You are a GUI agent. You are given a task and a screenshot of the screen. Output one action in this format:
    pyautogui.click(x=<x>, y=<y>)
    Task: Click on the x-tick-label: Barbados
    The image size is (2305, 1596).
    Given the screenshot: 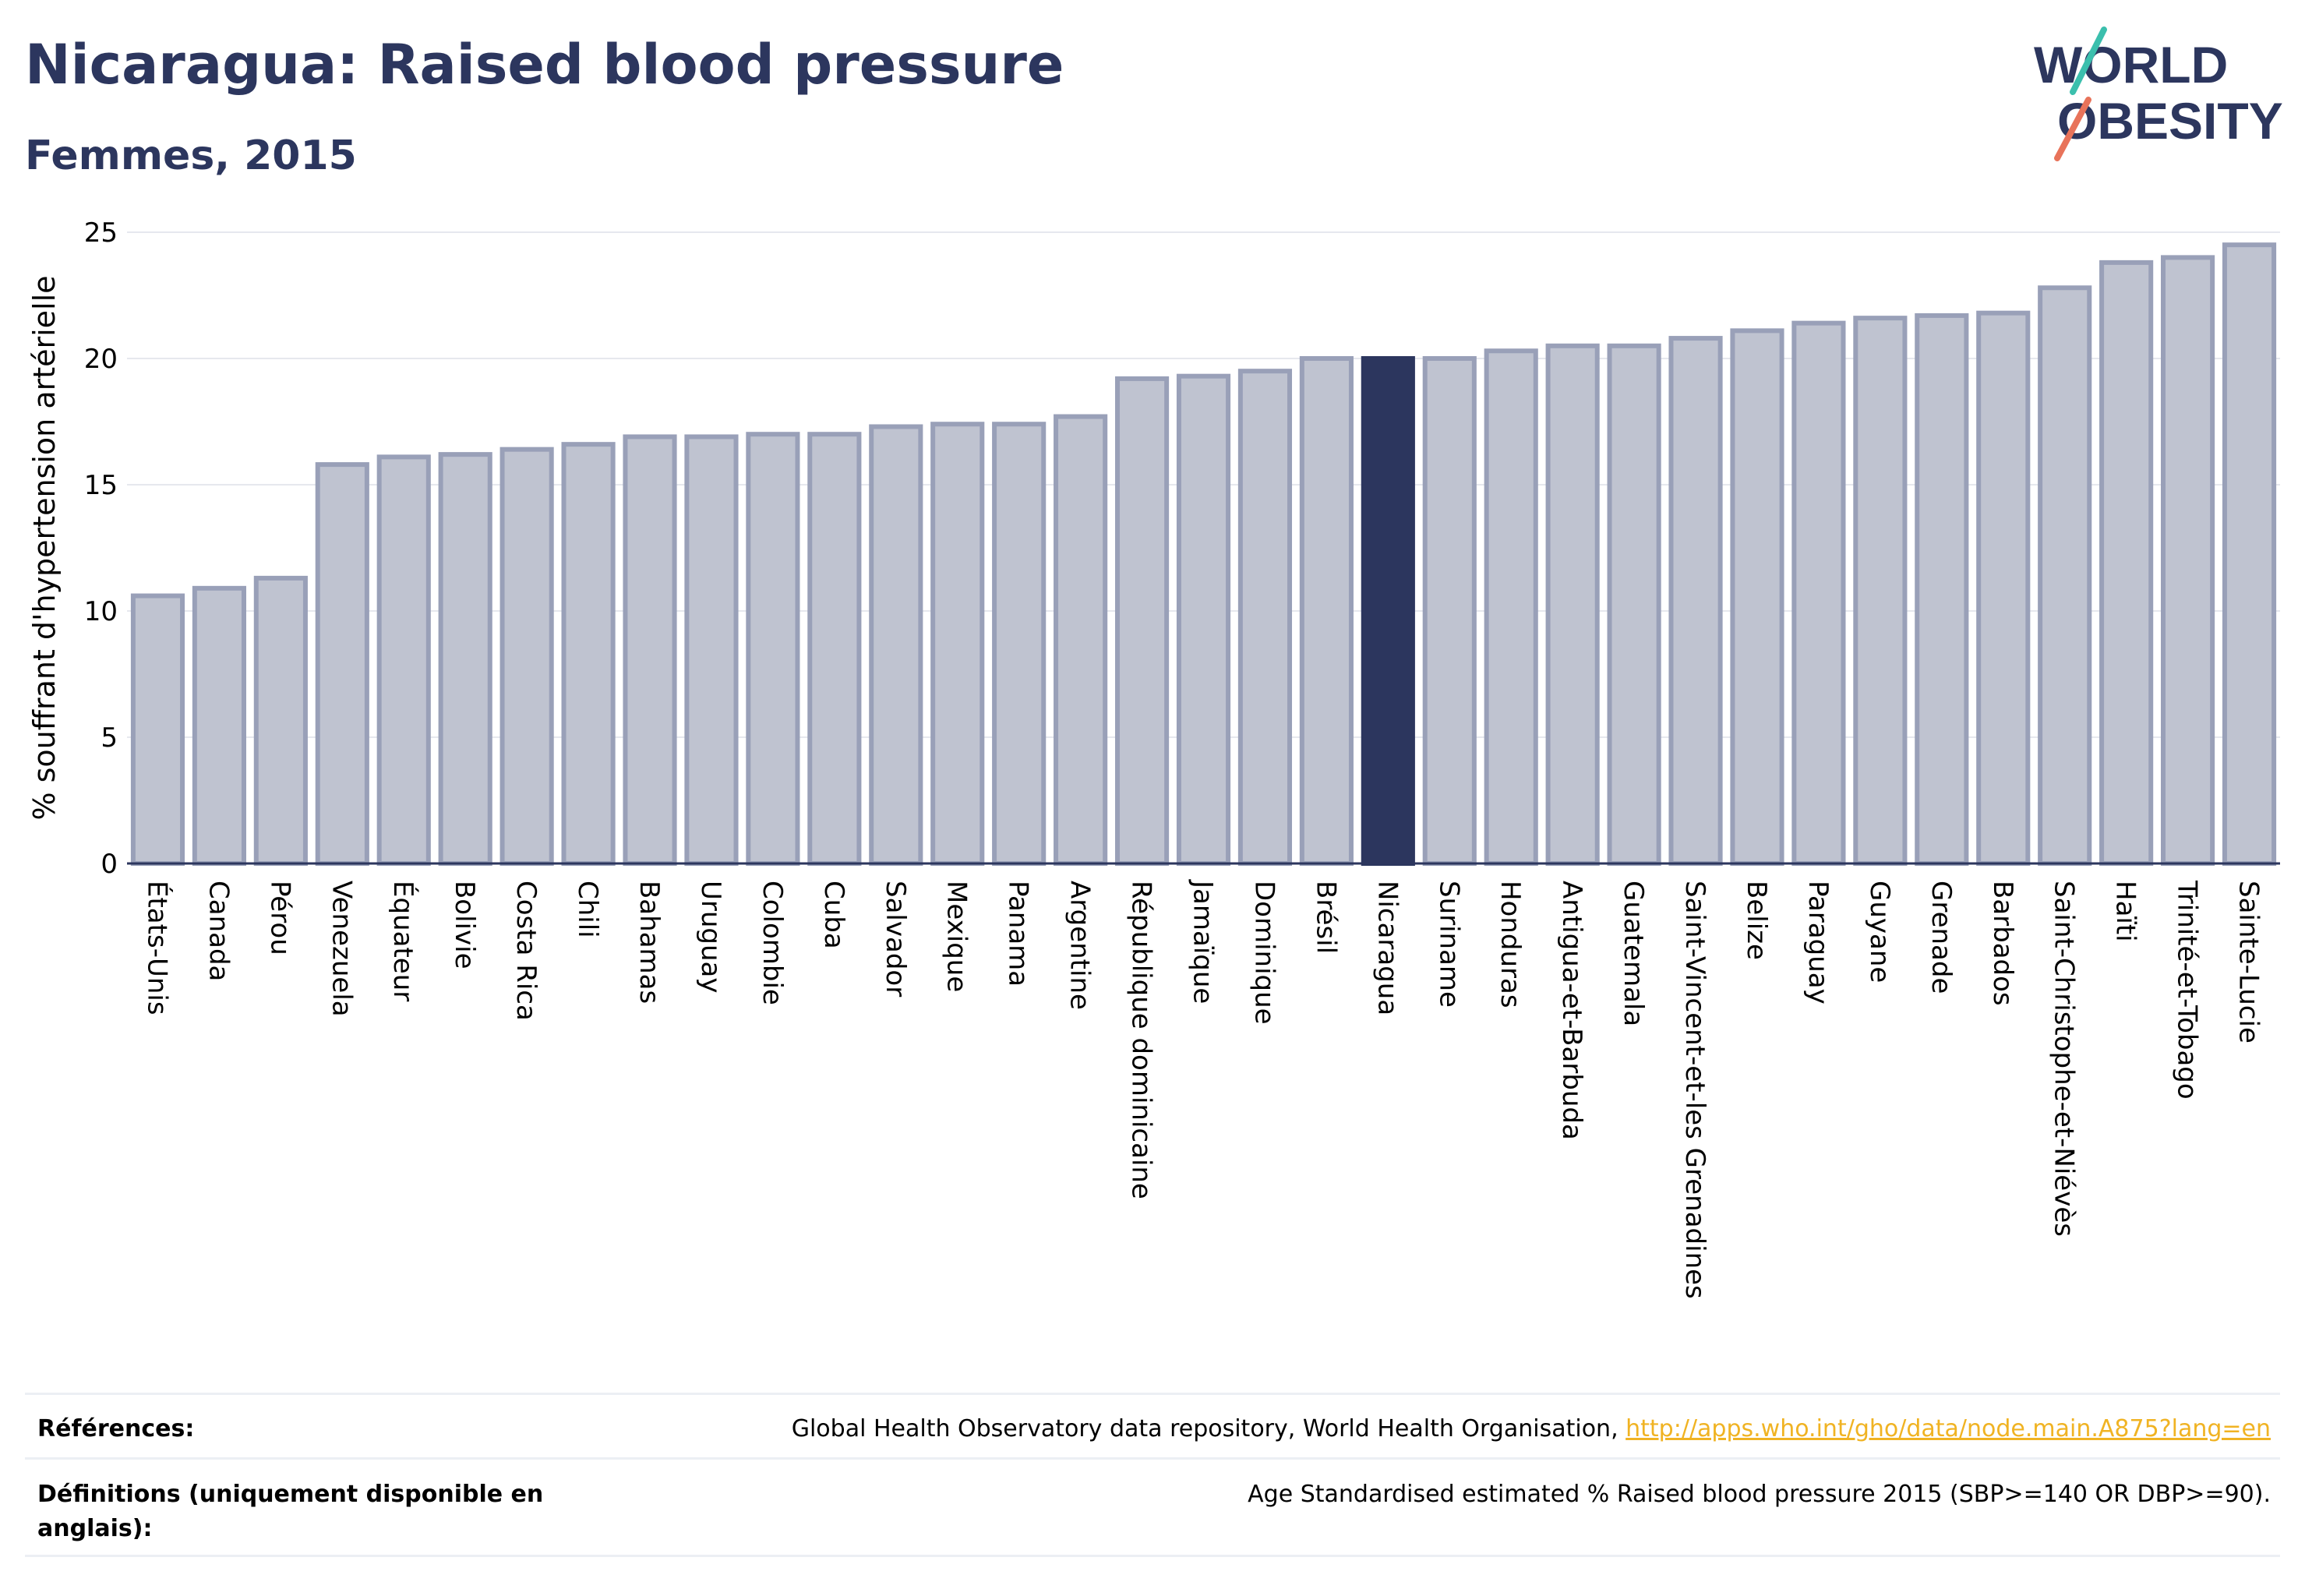 What is the action you would take?
    pyautogui.click(x=2003, y=943)
    